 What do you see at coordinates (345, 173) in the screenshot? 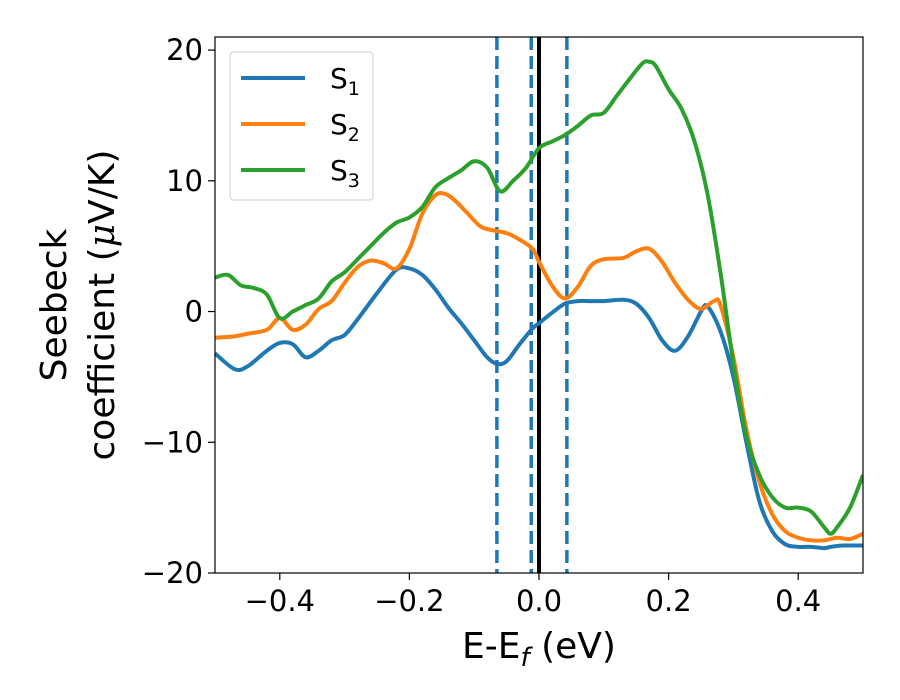
I see `legend-label-s3: S3` at bounding box center [345, 173].